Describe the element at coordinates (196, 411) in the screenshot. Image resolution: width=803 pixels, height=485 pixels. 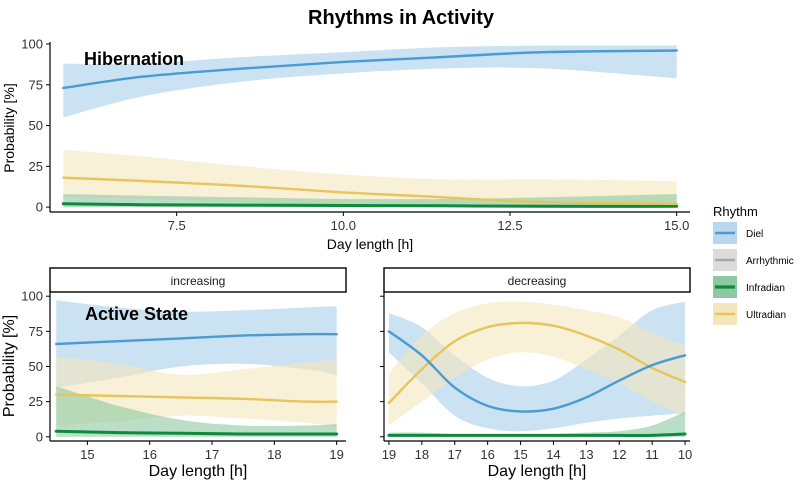
I see `ribbon-infradian` at that location.